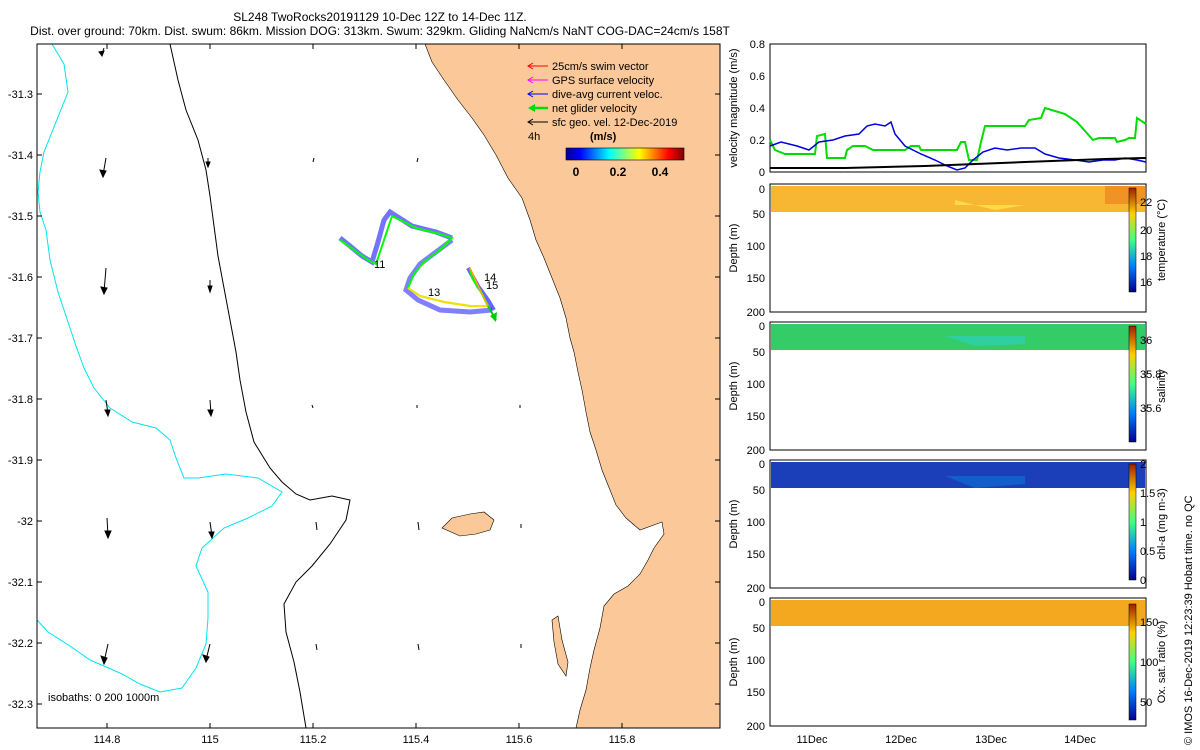  What do you see at coordinates (757, 109) in the screenshot?
I see `vel-ytick: 0.4` at bounding box center [757, 109].